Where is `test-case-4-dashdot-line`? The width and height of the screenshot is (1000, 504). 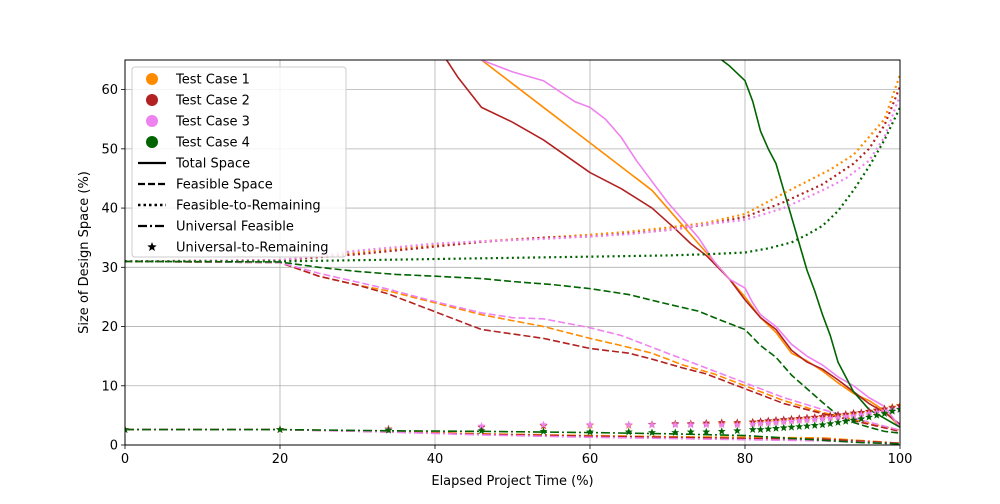 test-case-4-dashdot-line is located at coordinates (512, 436).